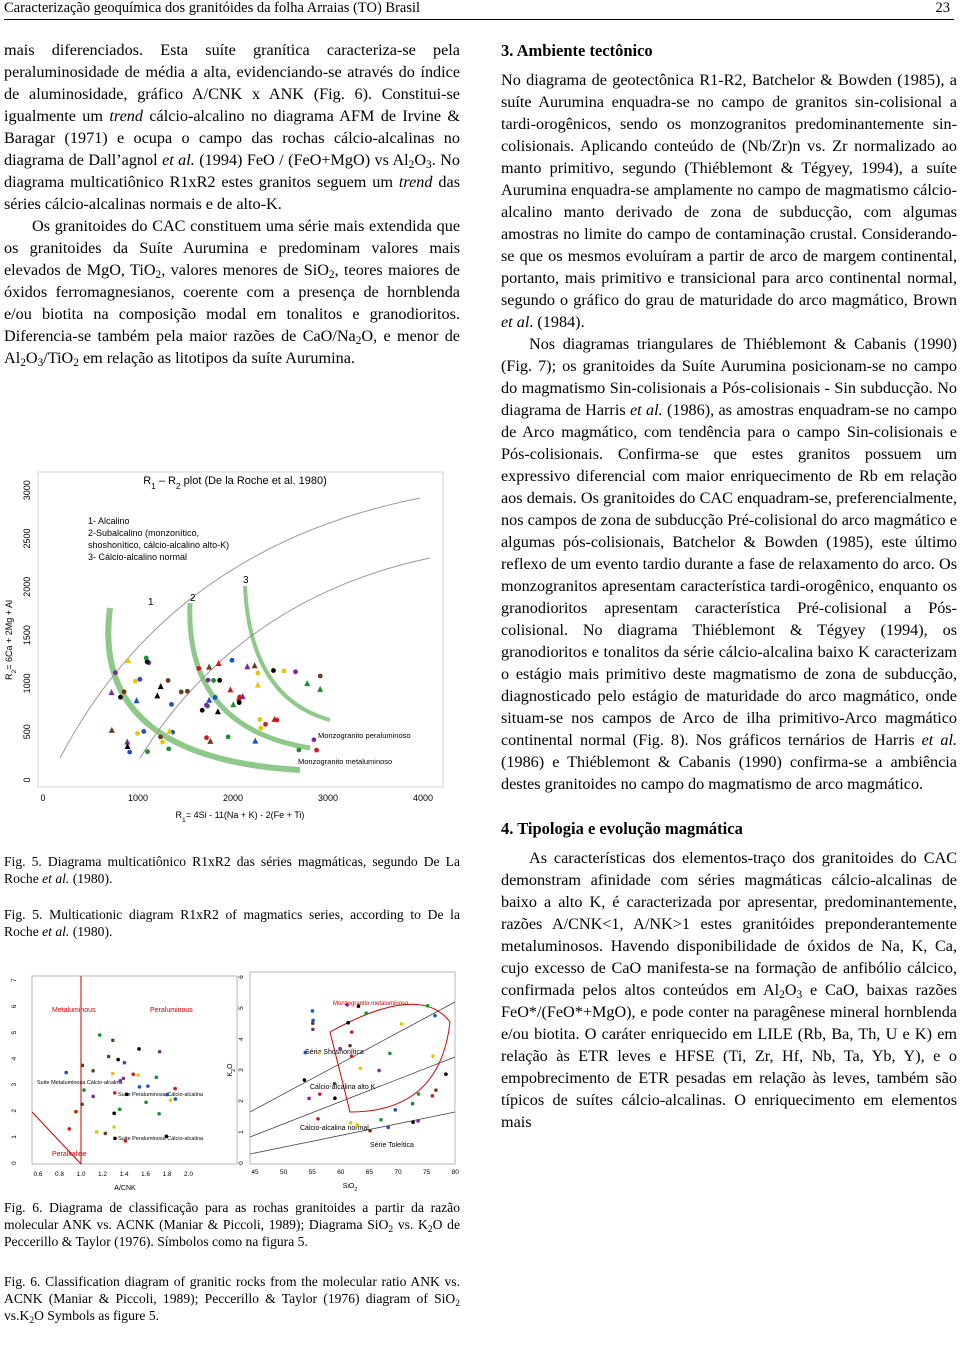 This screenshot has height=1348, width=960. Describe the element at coordinates (11, 640) in the screenshot. I see `y-axis-label: R2= 6Ca + 2Mg + Al` at that location.